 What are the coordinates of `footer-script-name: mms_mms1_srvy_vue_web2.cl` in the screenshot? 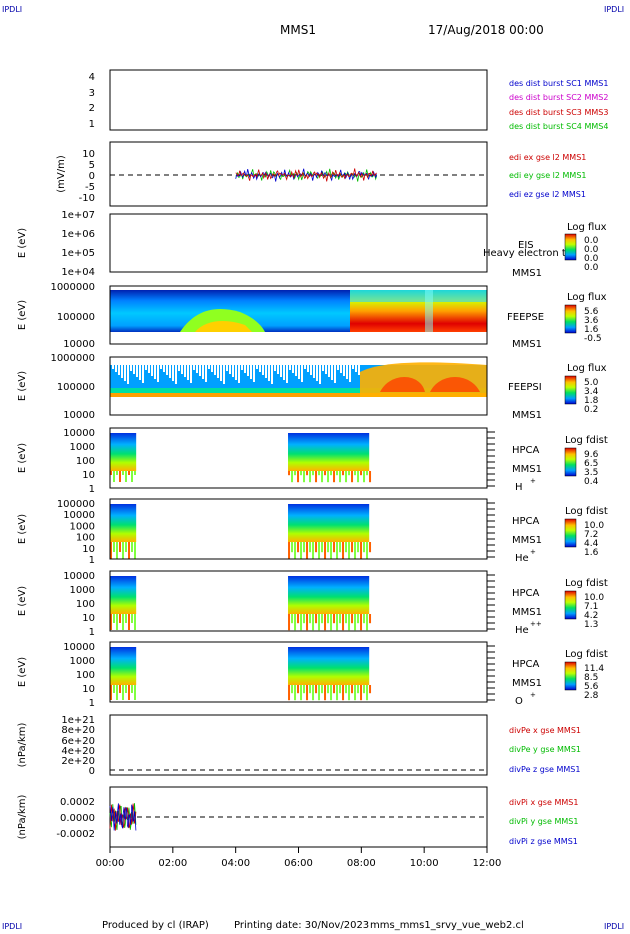 It's located at (447, 925).